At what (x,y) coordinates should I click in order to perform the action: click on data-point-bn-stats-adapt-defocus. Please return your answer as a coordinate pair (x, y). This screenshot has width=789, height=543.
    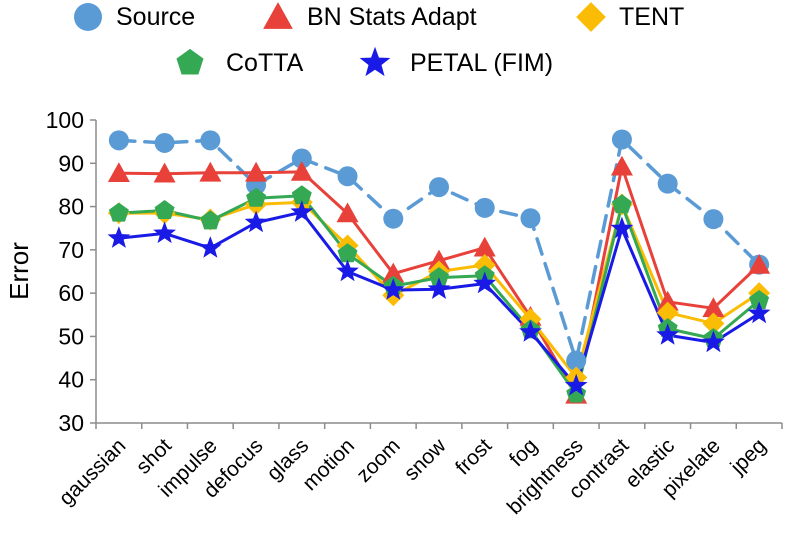
    Looking at the image, I should click on (256, 171).